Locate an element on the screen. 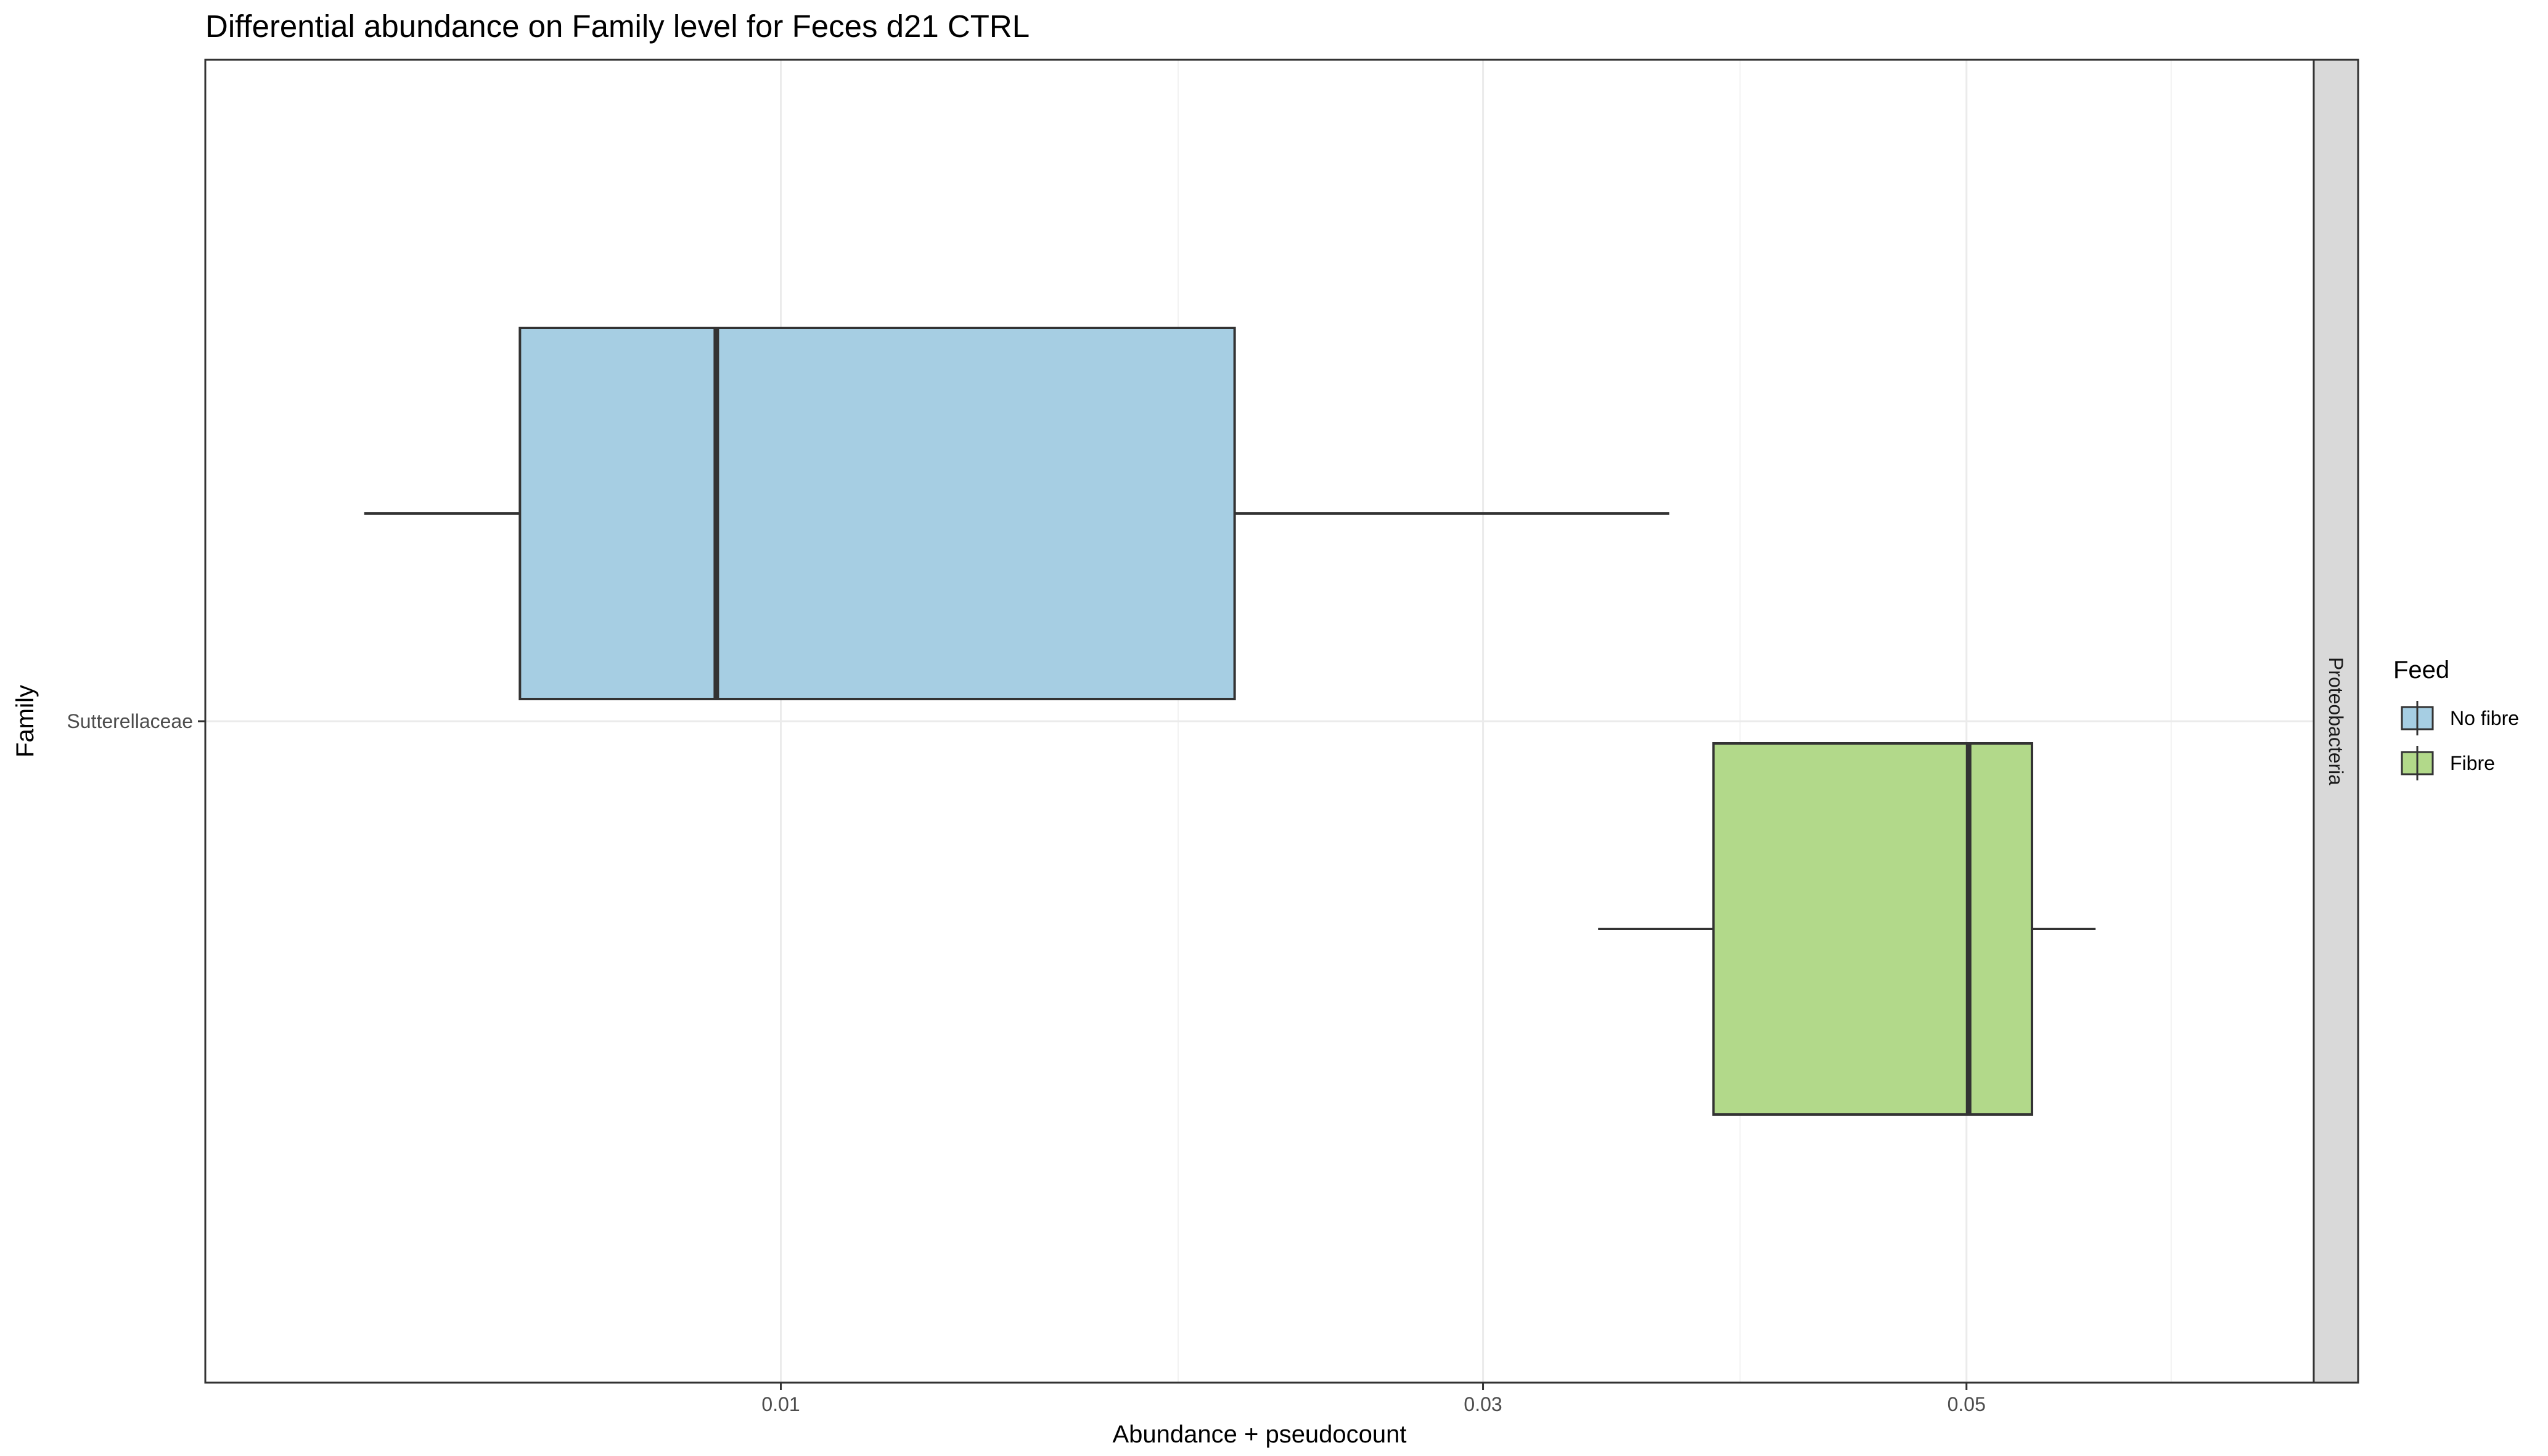  x-axis: 0.01 0.03 0.05 is located at coordinates (1373, 1399).